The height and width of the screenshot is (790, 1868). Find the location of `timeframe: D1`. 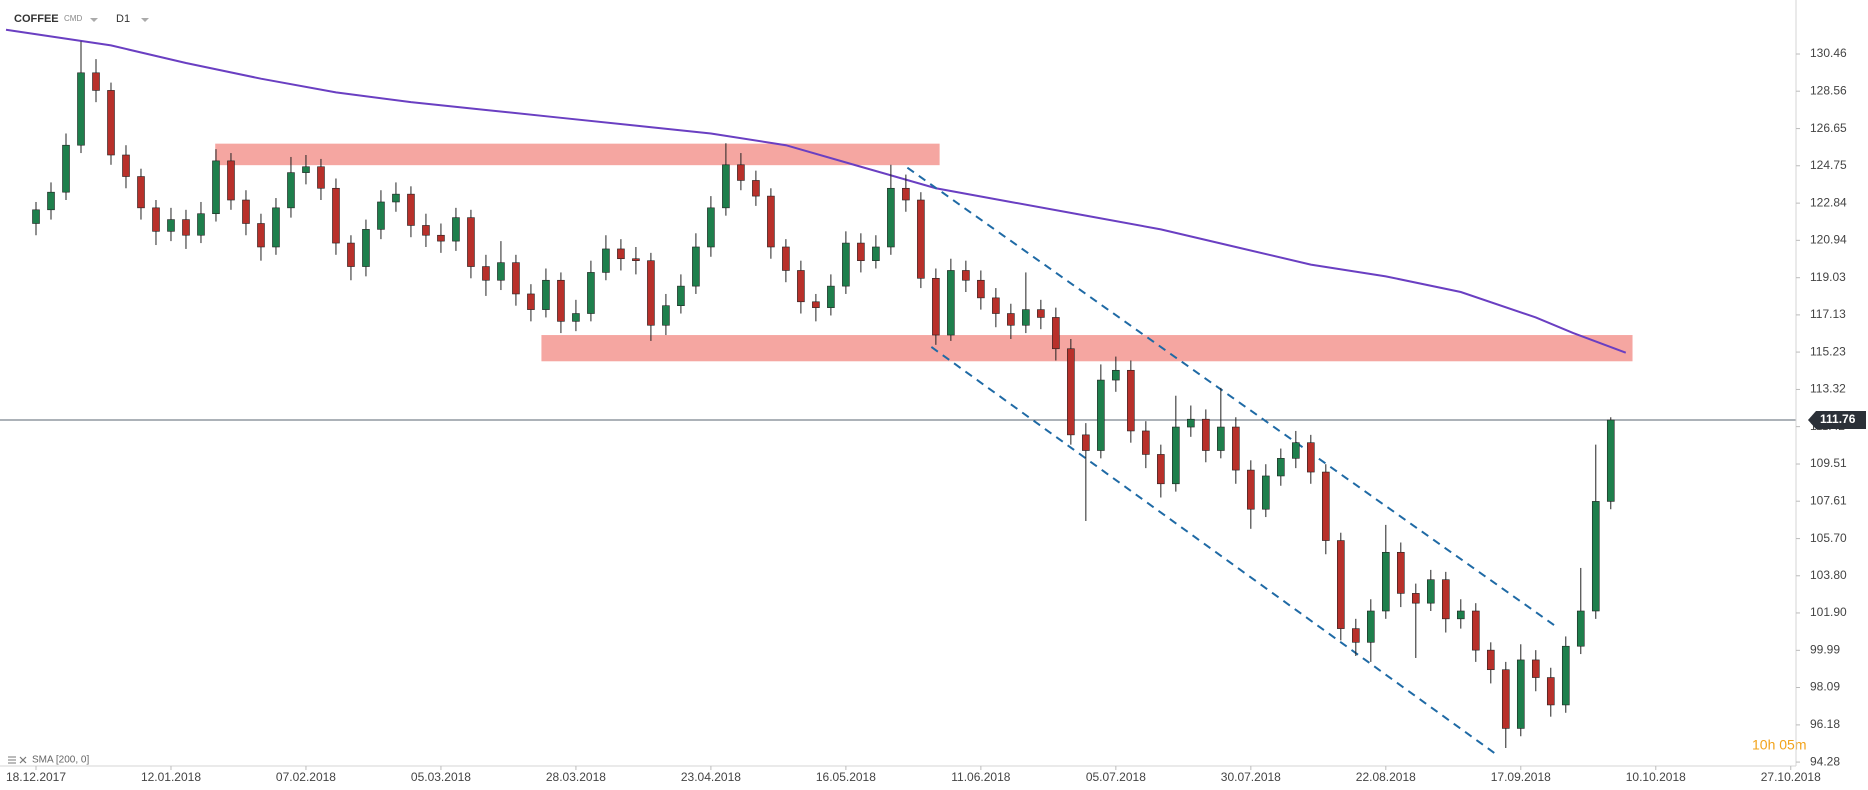

timeframe: D1 is located at coordinates (123, 19).